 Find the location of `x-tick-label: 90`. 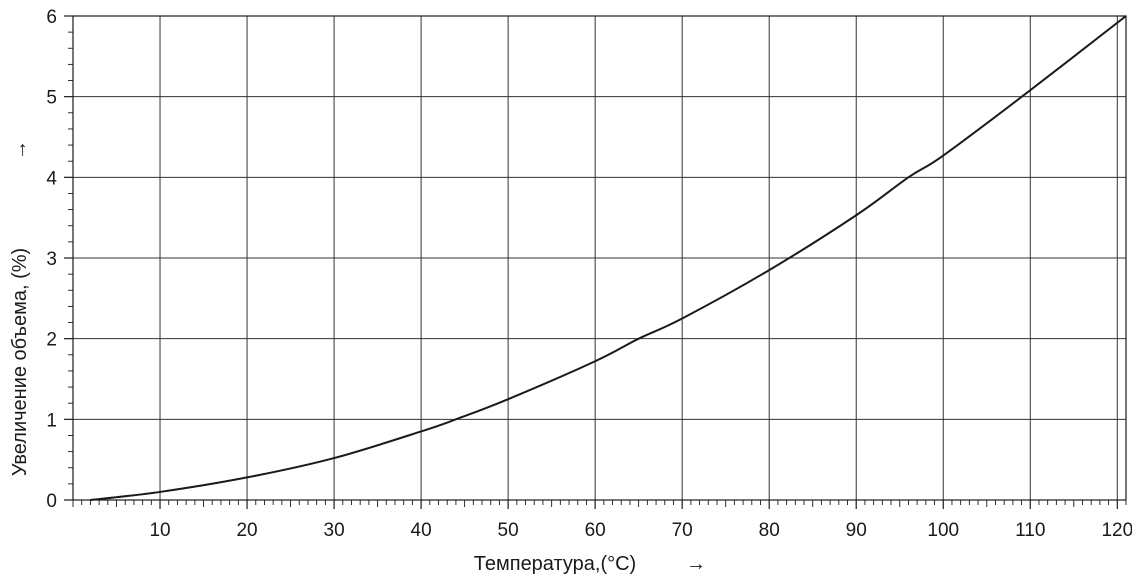

x-tick-label: 90 is located at coordinates (856, 530).